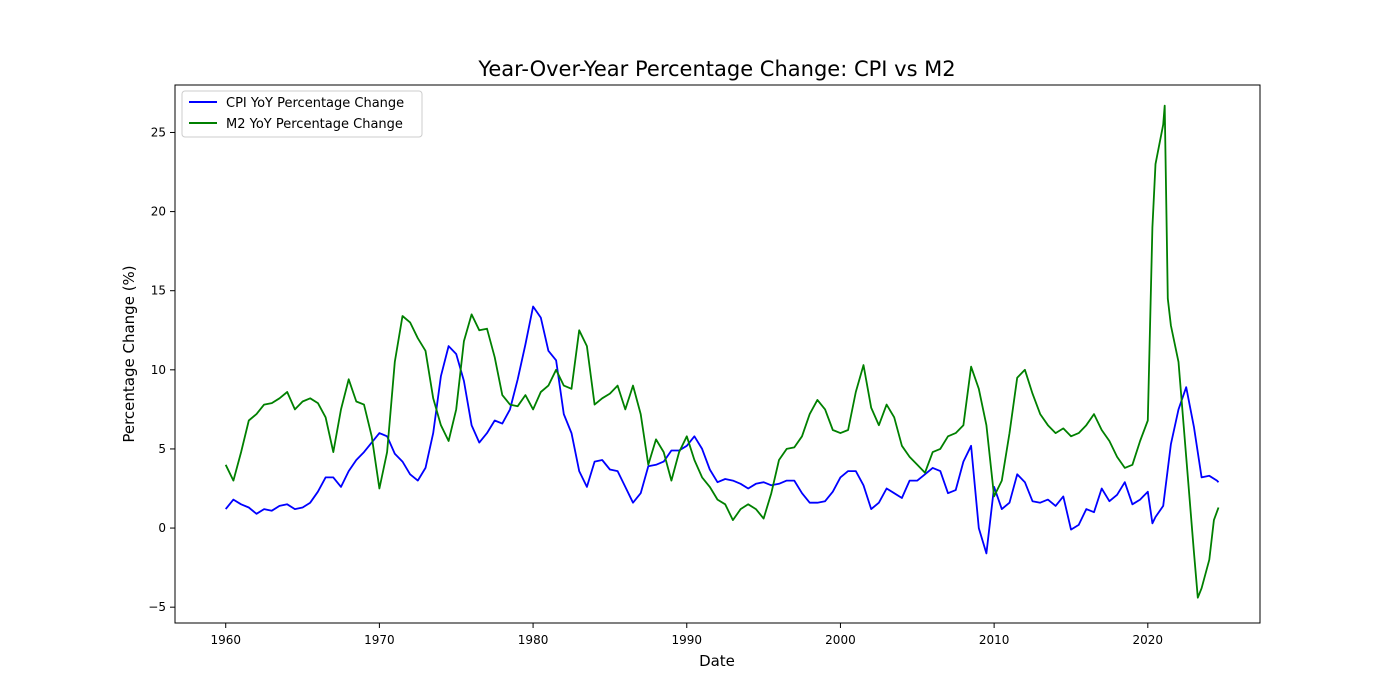 The width and height of the screenshot is (1400, 700). What do you see at coordinates (314, 124) in the screenshot?
I see `legend-label-m2: M2 YoY Percentage Change` at bounding box center [314, 124].